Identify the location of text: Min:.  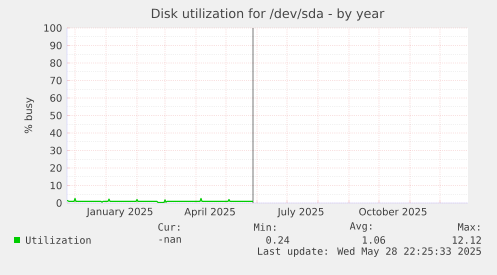
(265, 227).